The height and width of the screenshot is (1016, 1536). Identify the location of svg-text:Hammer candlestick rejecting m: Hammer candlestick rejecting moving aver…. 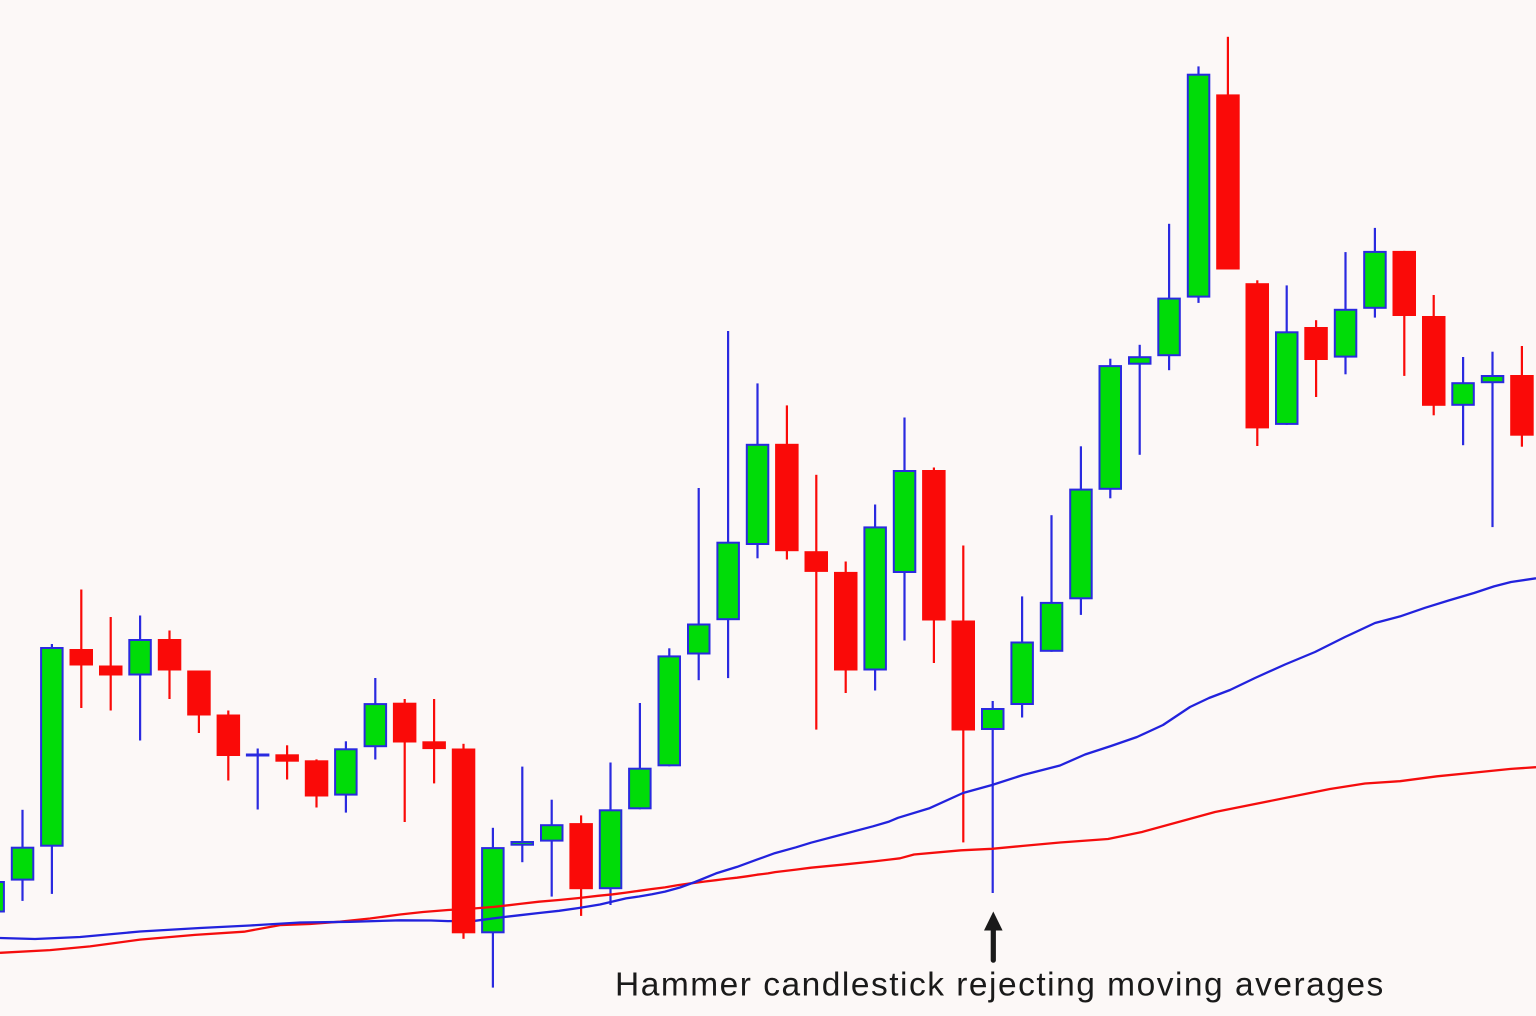
(1000, 985).